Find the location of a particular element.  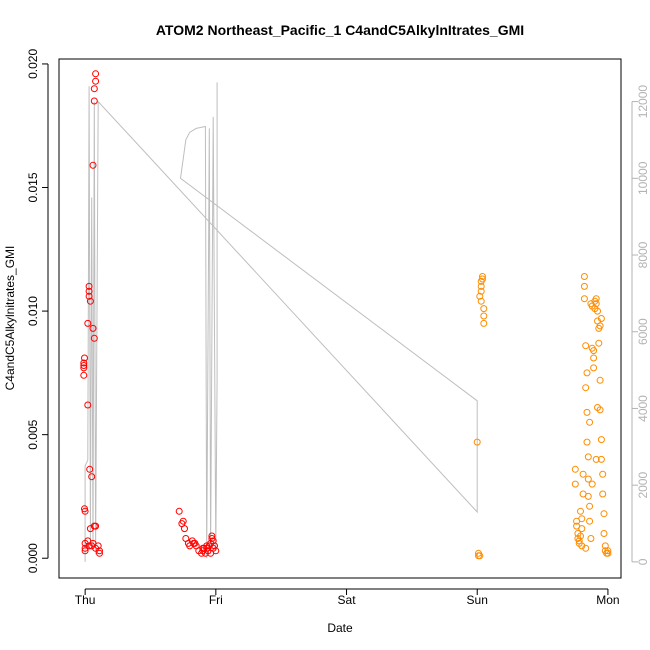

y2-tick-label: 6000 is located at coordinates (643, 331).